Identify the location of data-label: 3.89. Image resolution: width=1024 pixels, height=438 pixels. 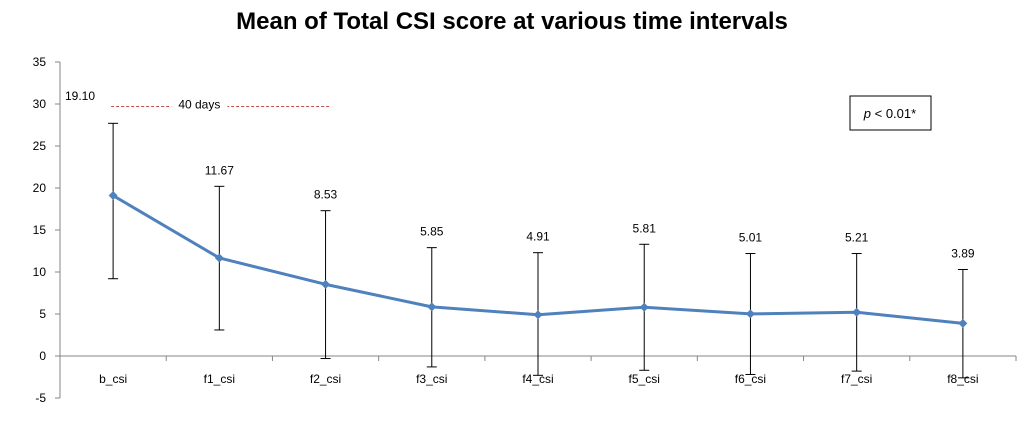
(963, 253).